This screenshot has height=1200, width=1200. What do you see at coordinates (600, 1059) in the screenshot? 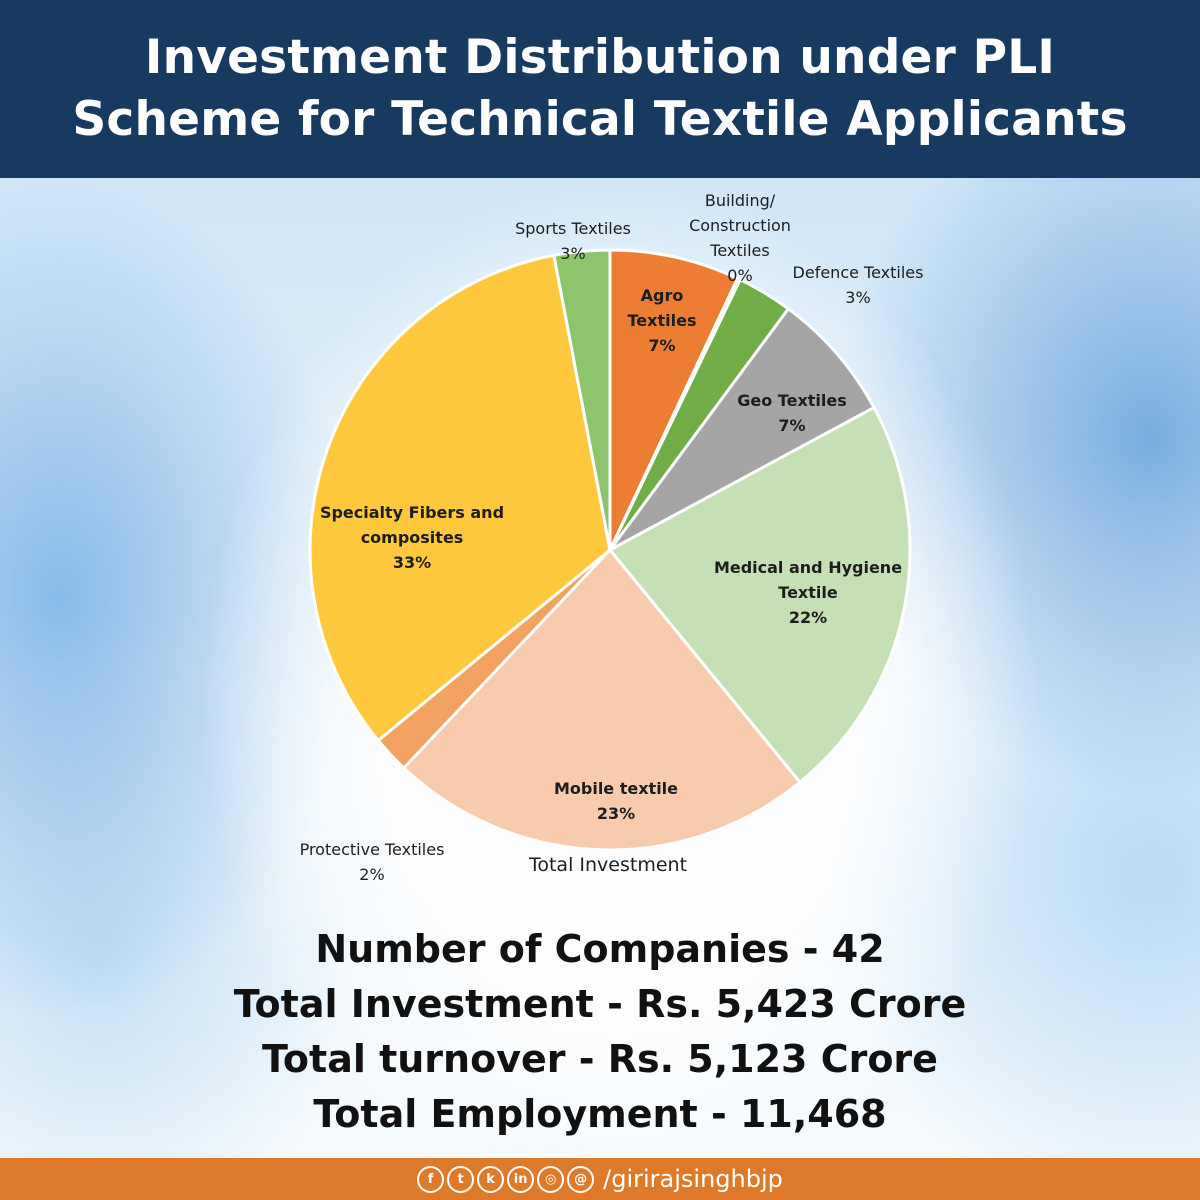
I see `stat-turnover: Total turnover - Rs. 5,123 Crore` at bounding box center [600, 1059].